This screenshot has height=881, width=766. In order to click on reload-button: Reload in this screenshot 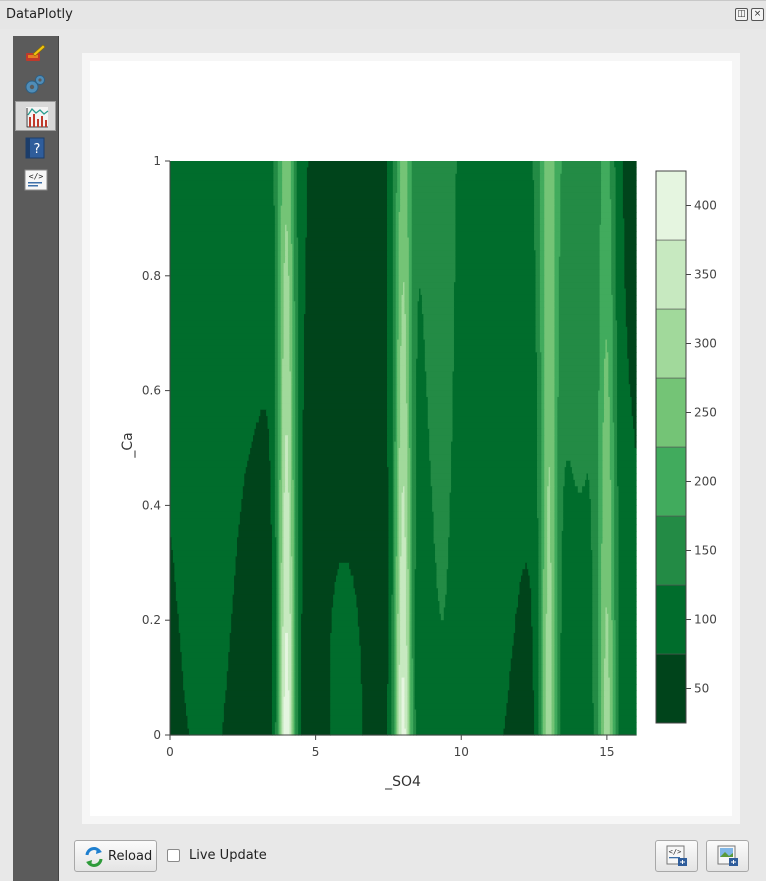, I will do `click(115, 856)`.